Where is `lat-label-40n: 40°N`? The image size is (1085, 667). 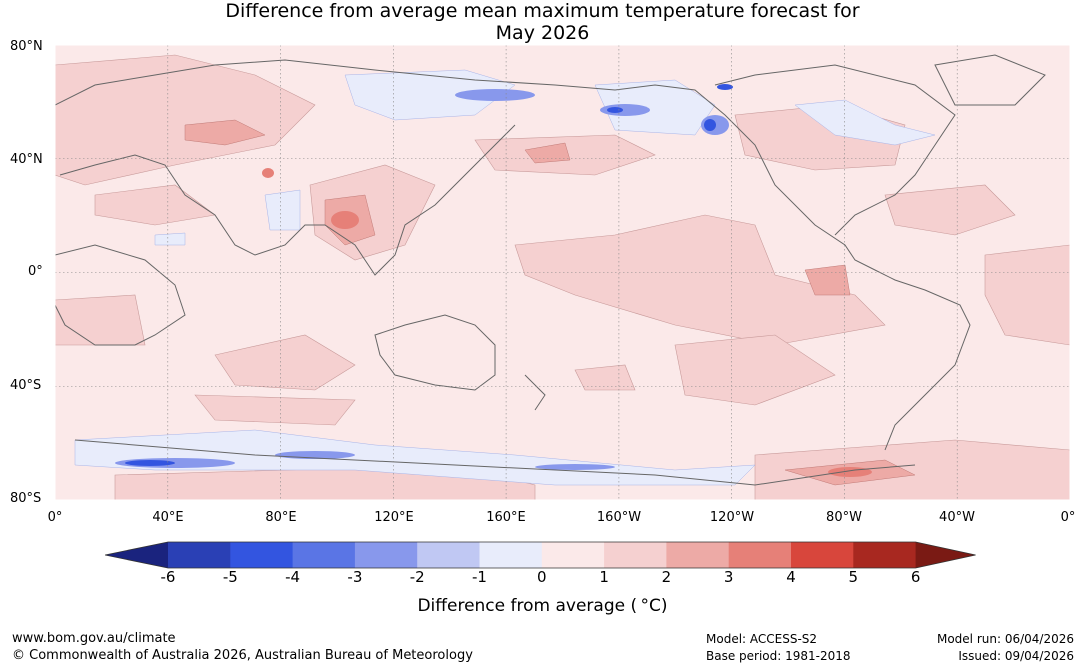 lat-label-40n: 40°N is located at coordinates (26, 159).